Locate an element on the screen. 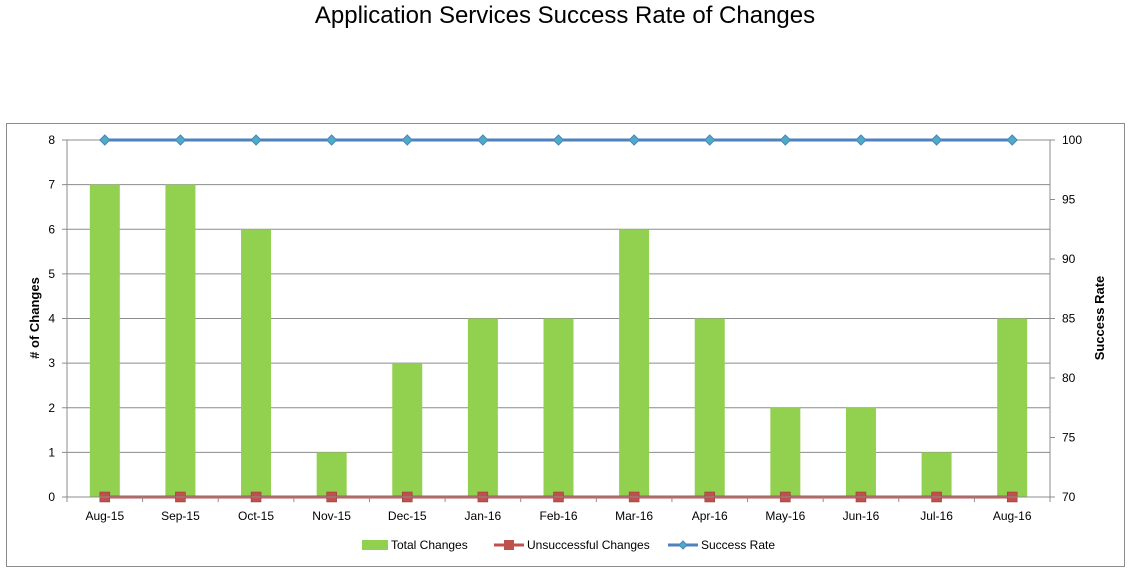 The height and width of the screenshot is (577, 1137). legend-marker-unsuccessful-changes is located at coordinates (509, 545).